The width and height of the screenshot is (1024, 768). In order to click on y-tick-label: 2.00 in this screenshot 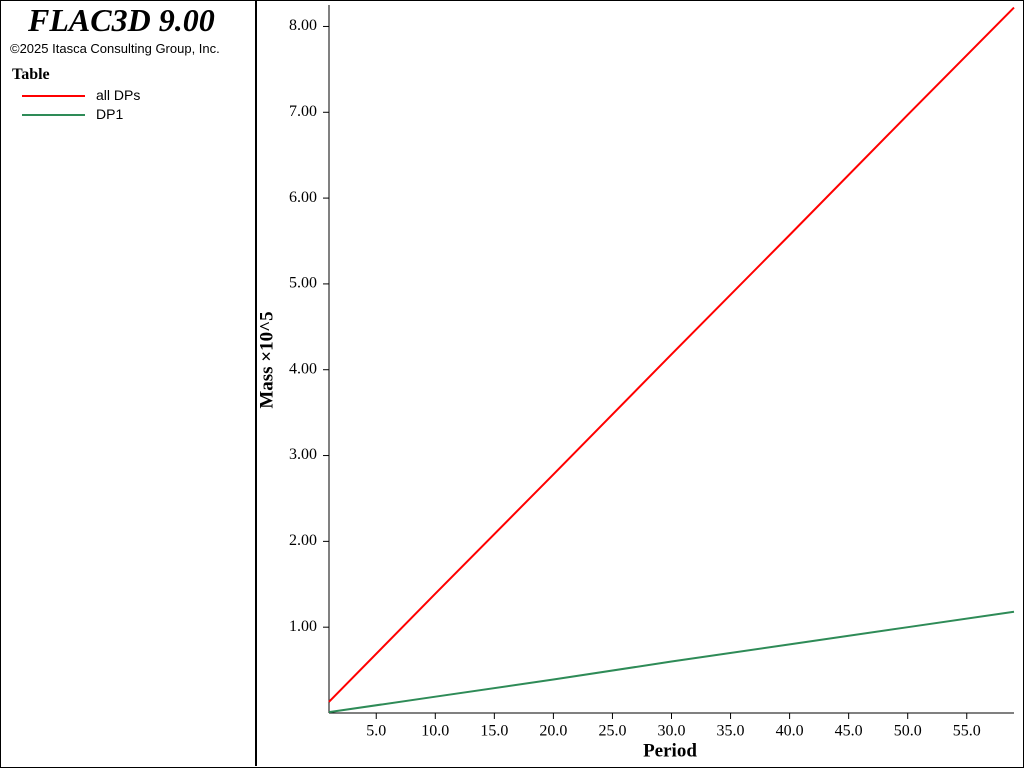, I will do `click(303, 540)`.